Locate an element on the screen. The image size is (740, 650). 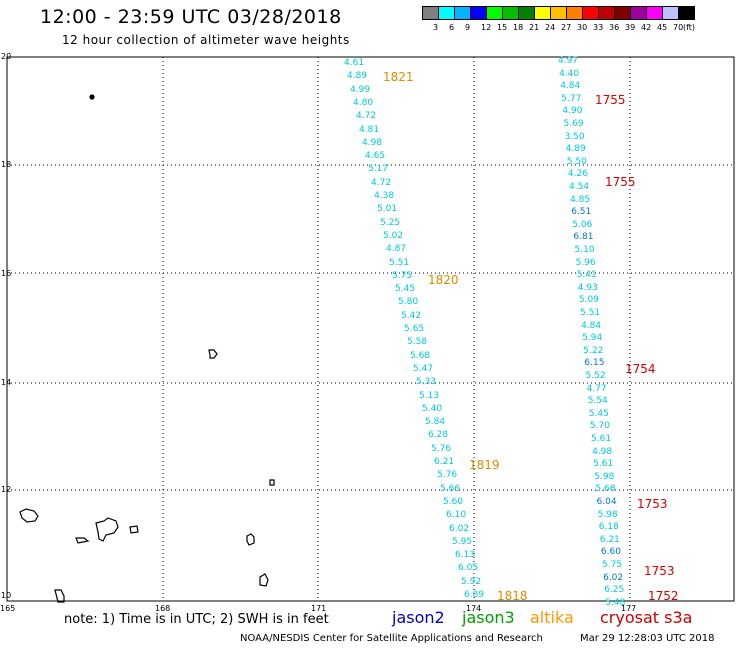
wave-height-value: 6.02 is located at coordinates (459, 528).